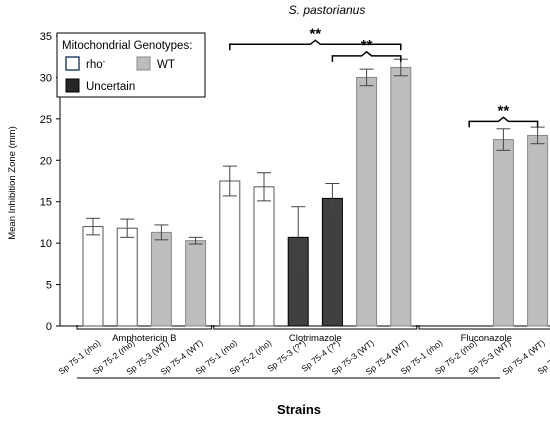 This screenshot has height=423, width=550. What do you see at coordinates (49, 286) in the screenshot?
I see `y-tick-label: 5` at bounding box center [49, 286].